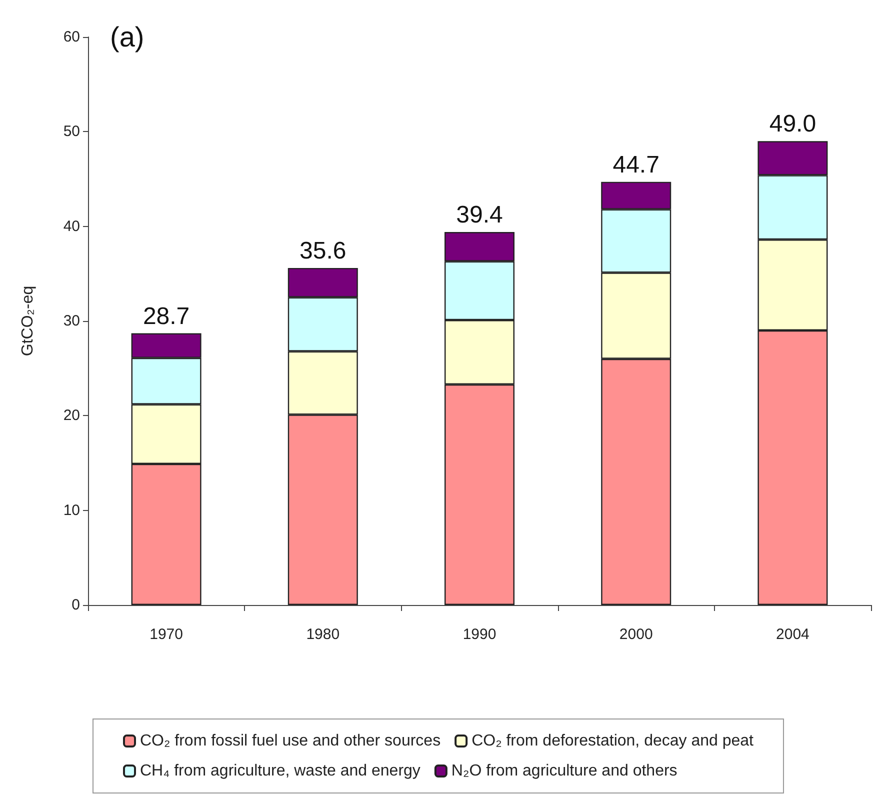  I want to click on x-tick-label: 2004, so click(793, 634).